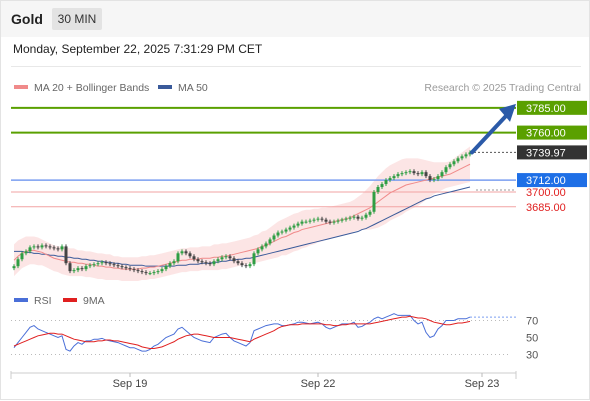 The width and height of the screenshot is (590, 401). Describe the element at coordinates (295, 19) in the screenshot. I see `header-bar: Gold 30 MIN` at that location.